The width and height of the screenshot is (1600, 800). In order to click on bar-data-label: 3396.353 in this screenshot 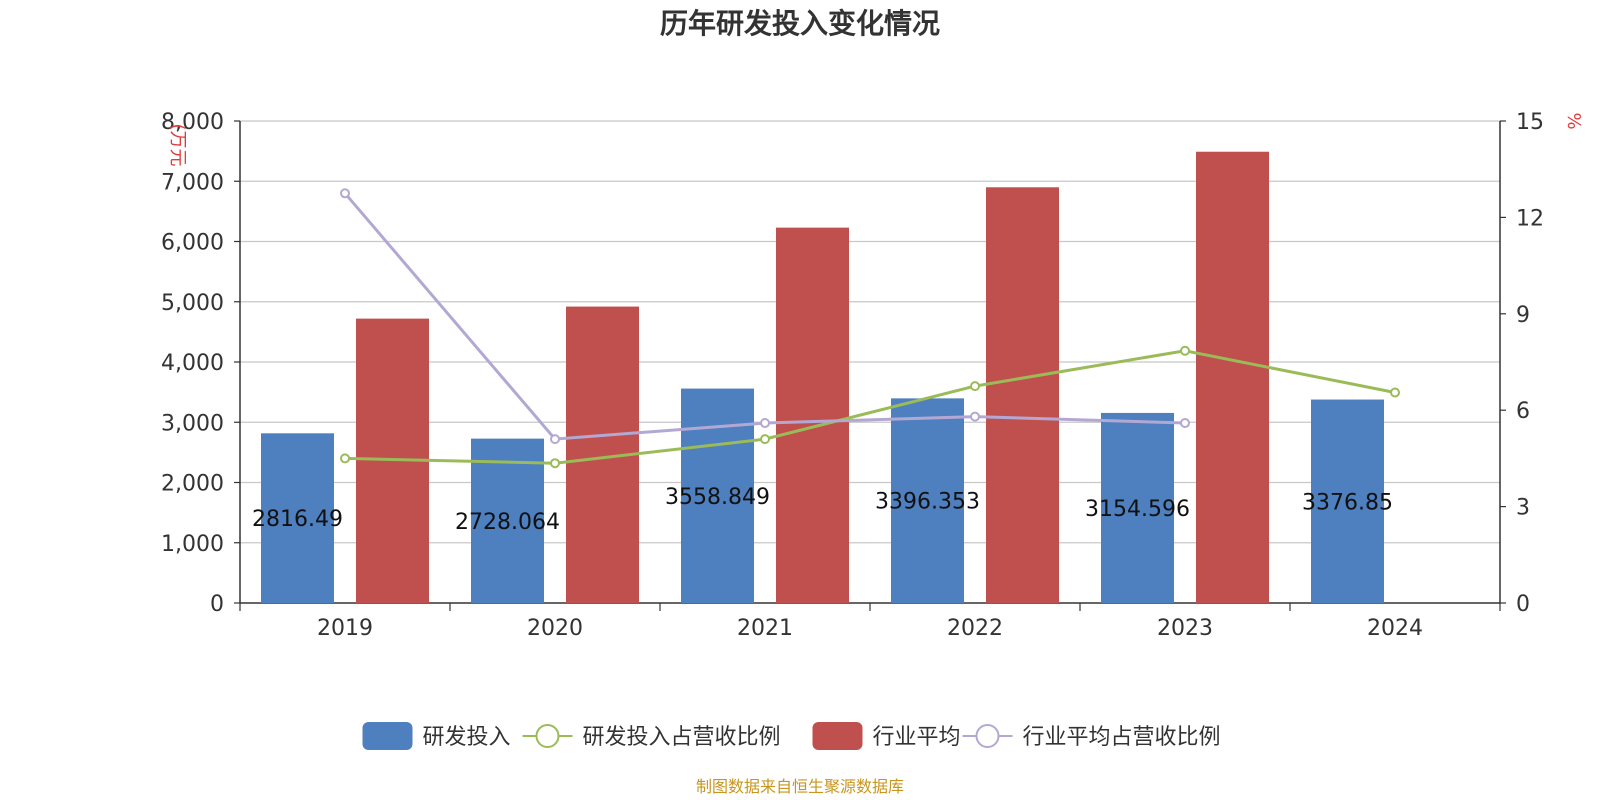, I will do `click(927, 502)`.